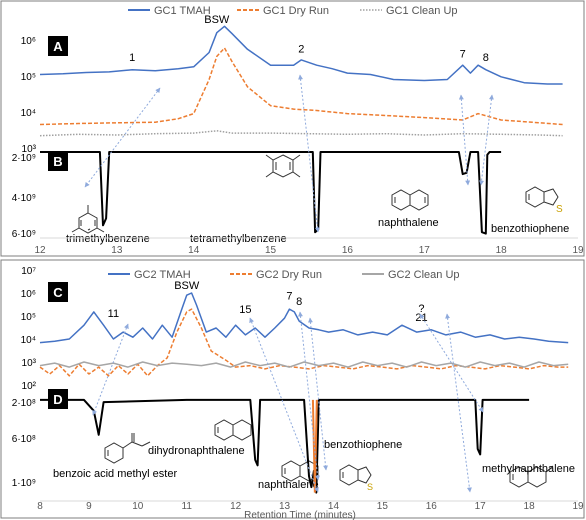 The height and width of the screenshot is (520, 586). What do you see at coordinates (127, 448) in the screenshot?
I see `structure-methyl-benzoate-icon` at bounding box center [127, 448].